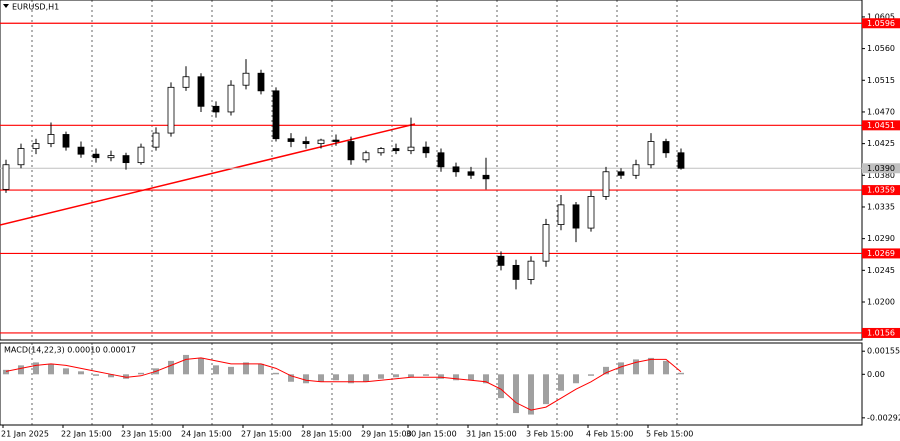 This screenshot has height=441, width=900. What do you see at coordinates (876, 374) in the screenshot?
I see `macd-tick-label: 0.00` at bounding box center [876, 374].